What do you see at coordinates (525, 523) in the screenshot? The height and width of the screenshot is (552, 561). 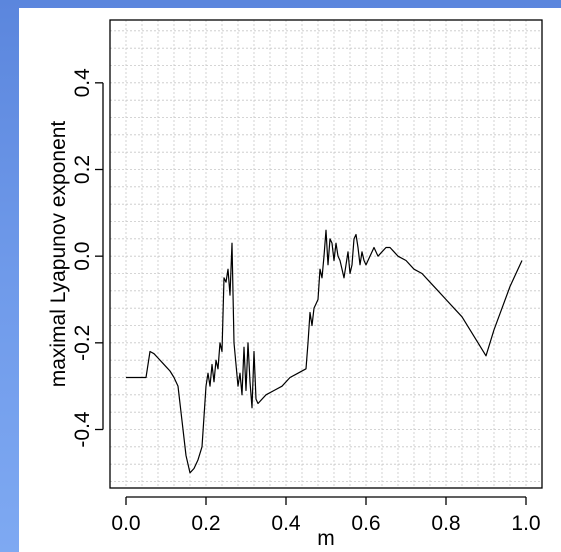 I see `x-tick-label: 1.0` at bounding box center [525, 523].